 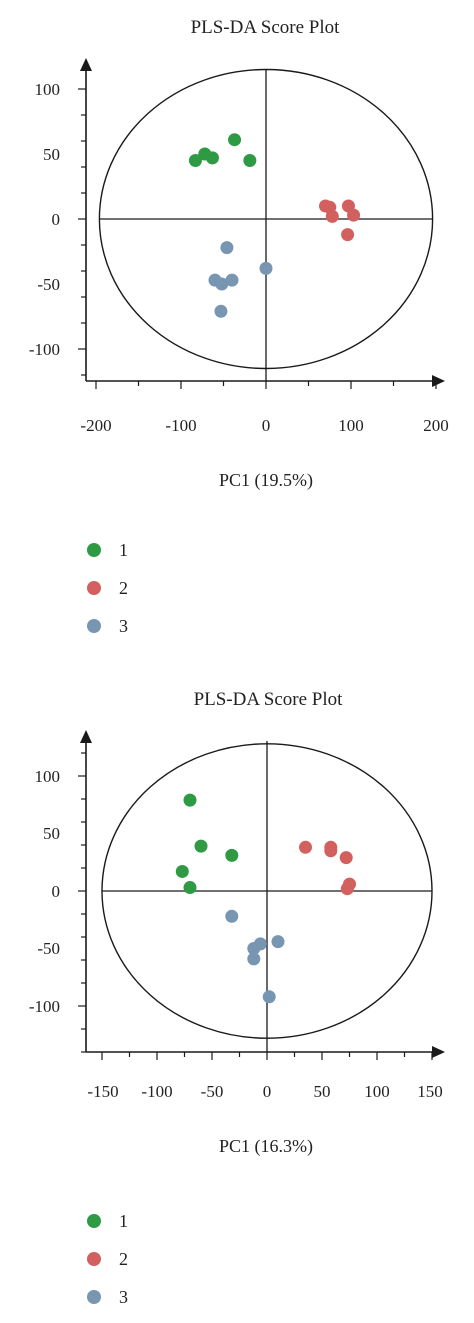 What do you see at coordinates (123, 1259) in the screenshot?
I see `chart-2-legend-label-2: 2` at bounding box center [123, 1259].